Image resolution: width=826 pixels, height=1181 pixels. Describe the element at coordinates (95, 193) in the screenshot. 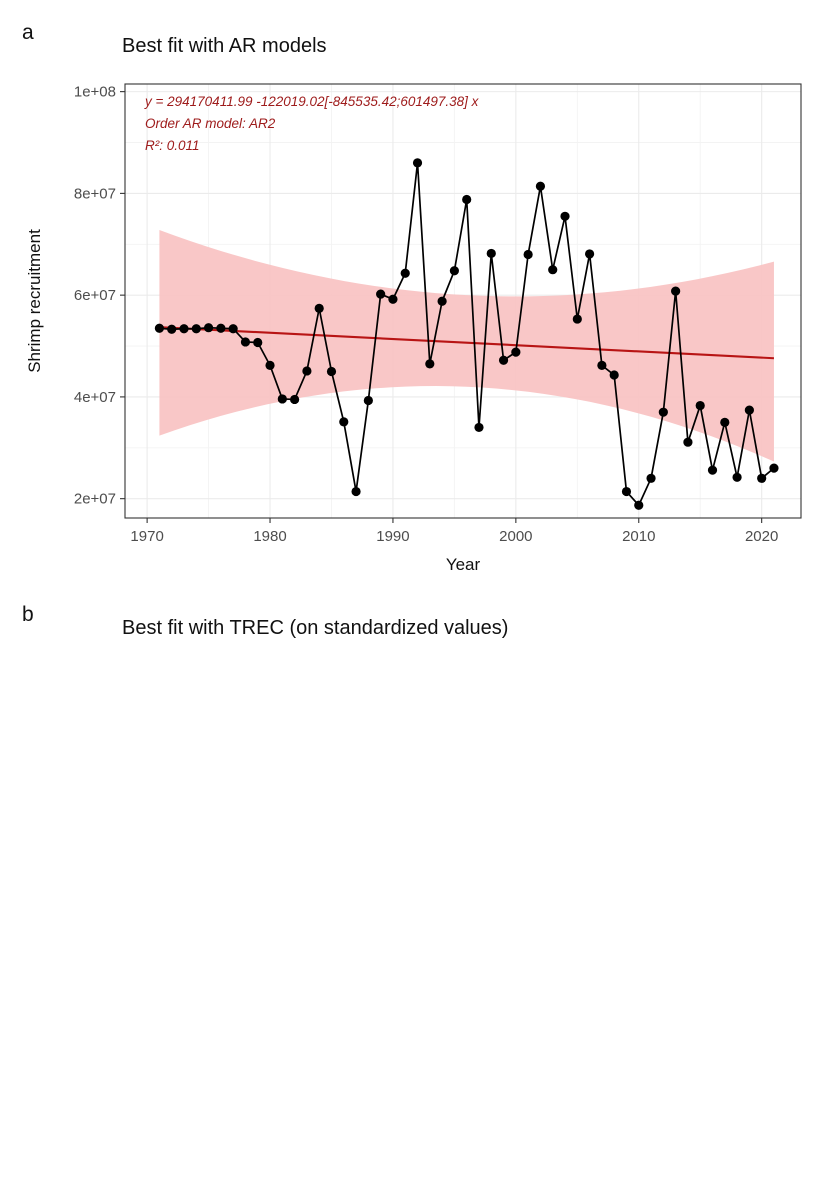

I see `y-tick-label: 8e+07` at that location.